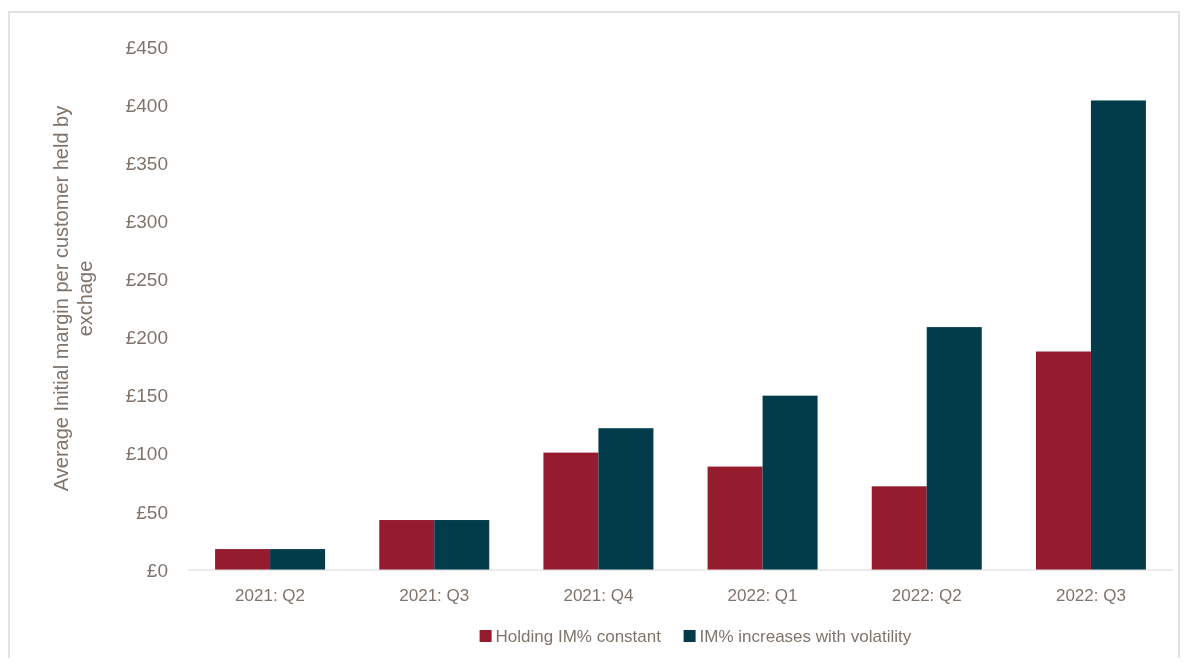 This screenshot has width=1190, height=666. What do you see at coordinates (146, 338) in the screenshot?
I see `y-tick-label: £200` at bounding box center [146, 338].